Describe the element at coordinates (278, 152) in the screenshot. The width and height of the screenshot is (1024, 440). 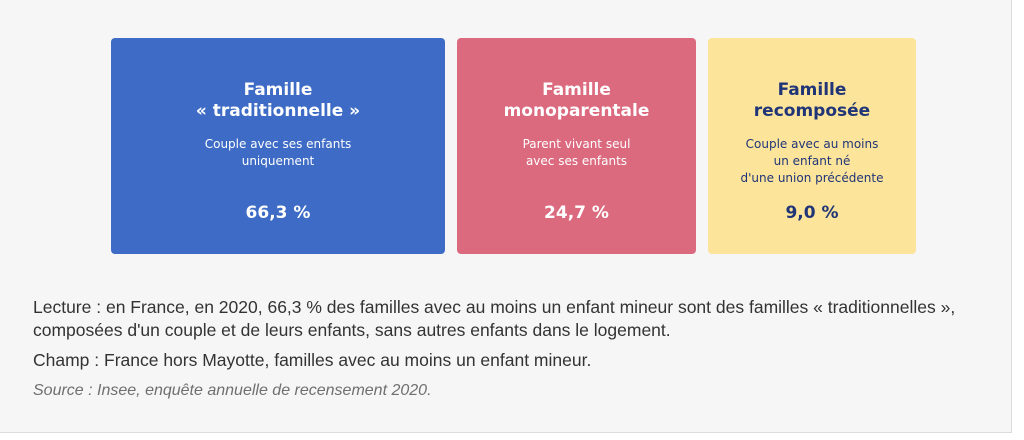
I see `card-description: Couple avec ses enfants uniquement` at that location.